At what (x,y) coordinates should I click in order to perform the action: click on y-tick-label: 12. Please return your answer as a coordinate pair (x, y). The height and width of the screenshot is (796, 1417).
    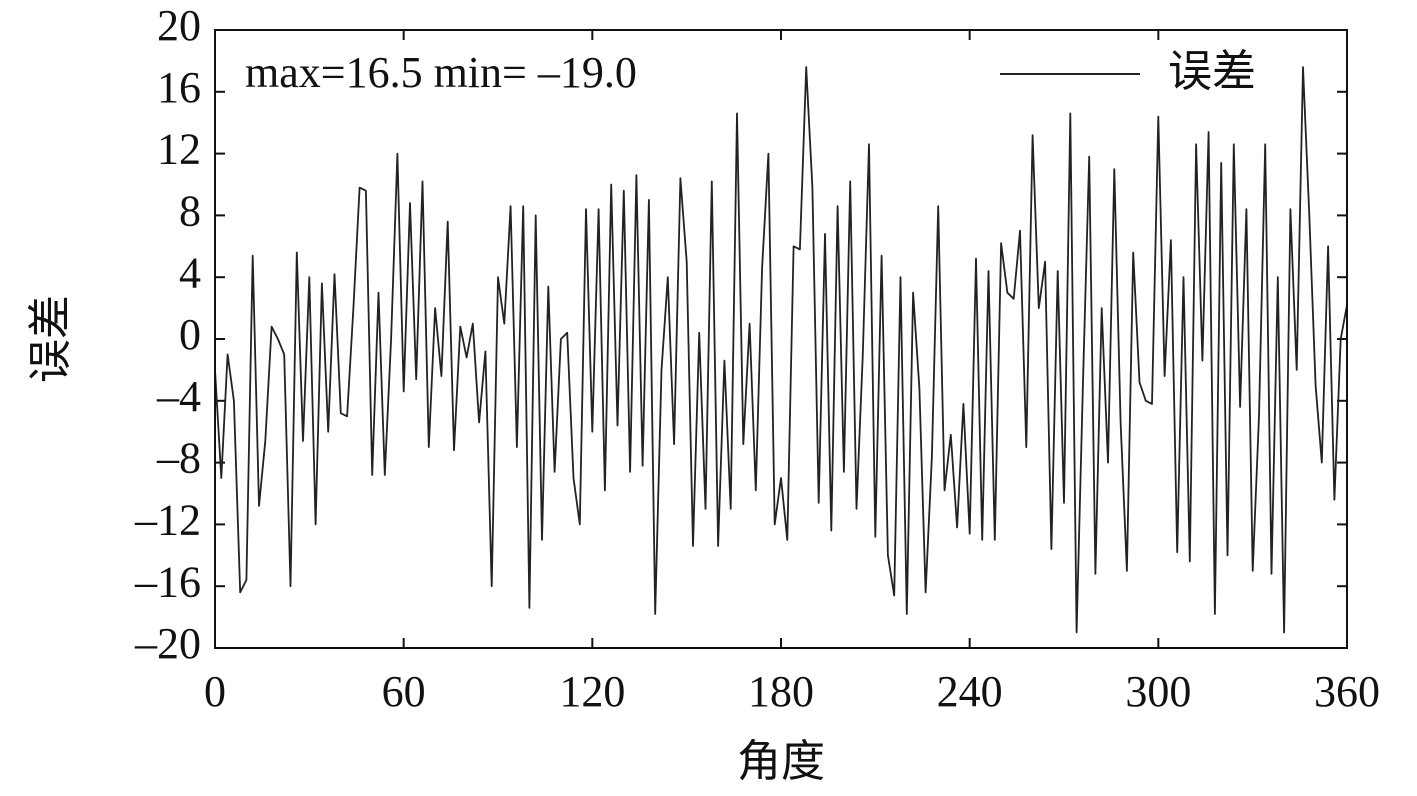
    Looking at the image, I should click on (179, 149).